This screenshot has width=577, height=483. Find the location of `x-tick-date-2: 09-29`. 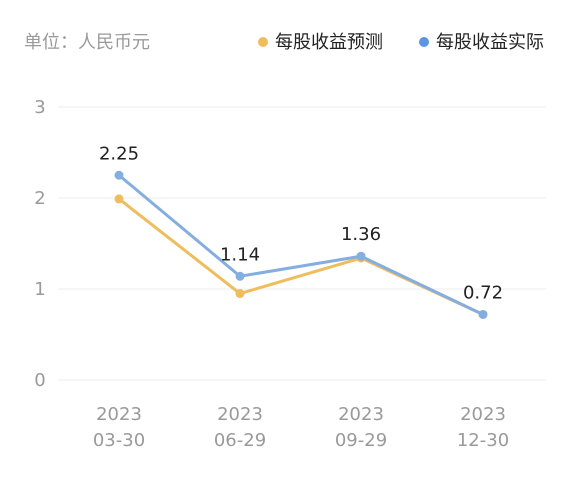

x-tick-date-2: 09-29 is located at coordinates (361, 440).